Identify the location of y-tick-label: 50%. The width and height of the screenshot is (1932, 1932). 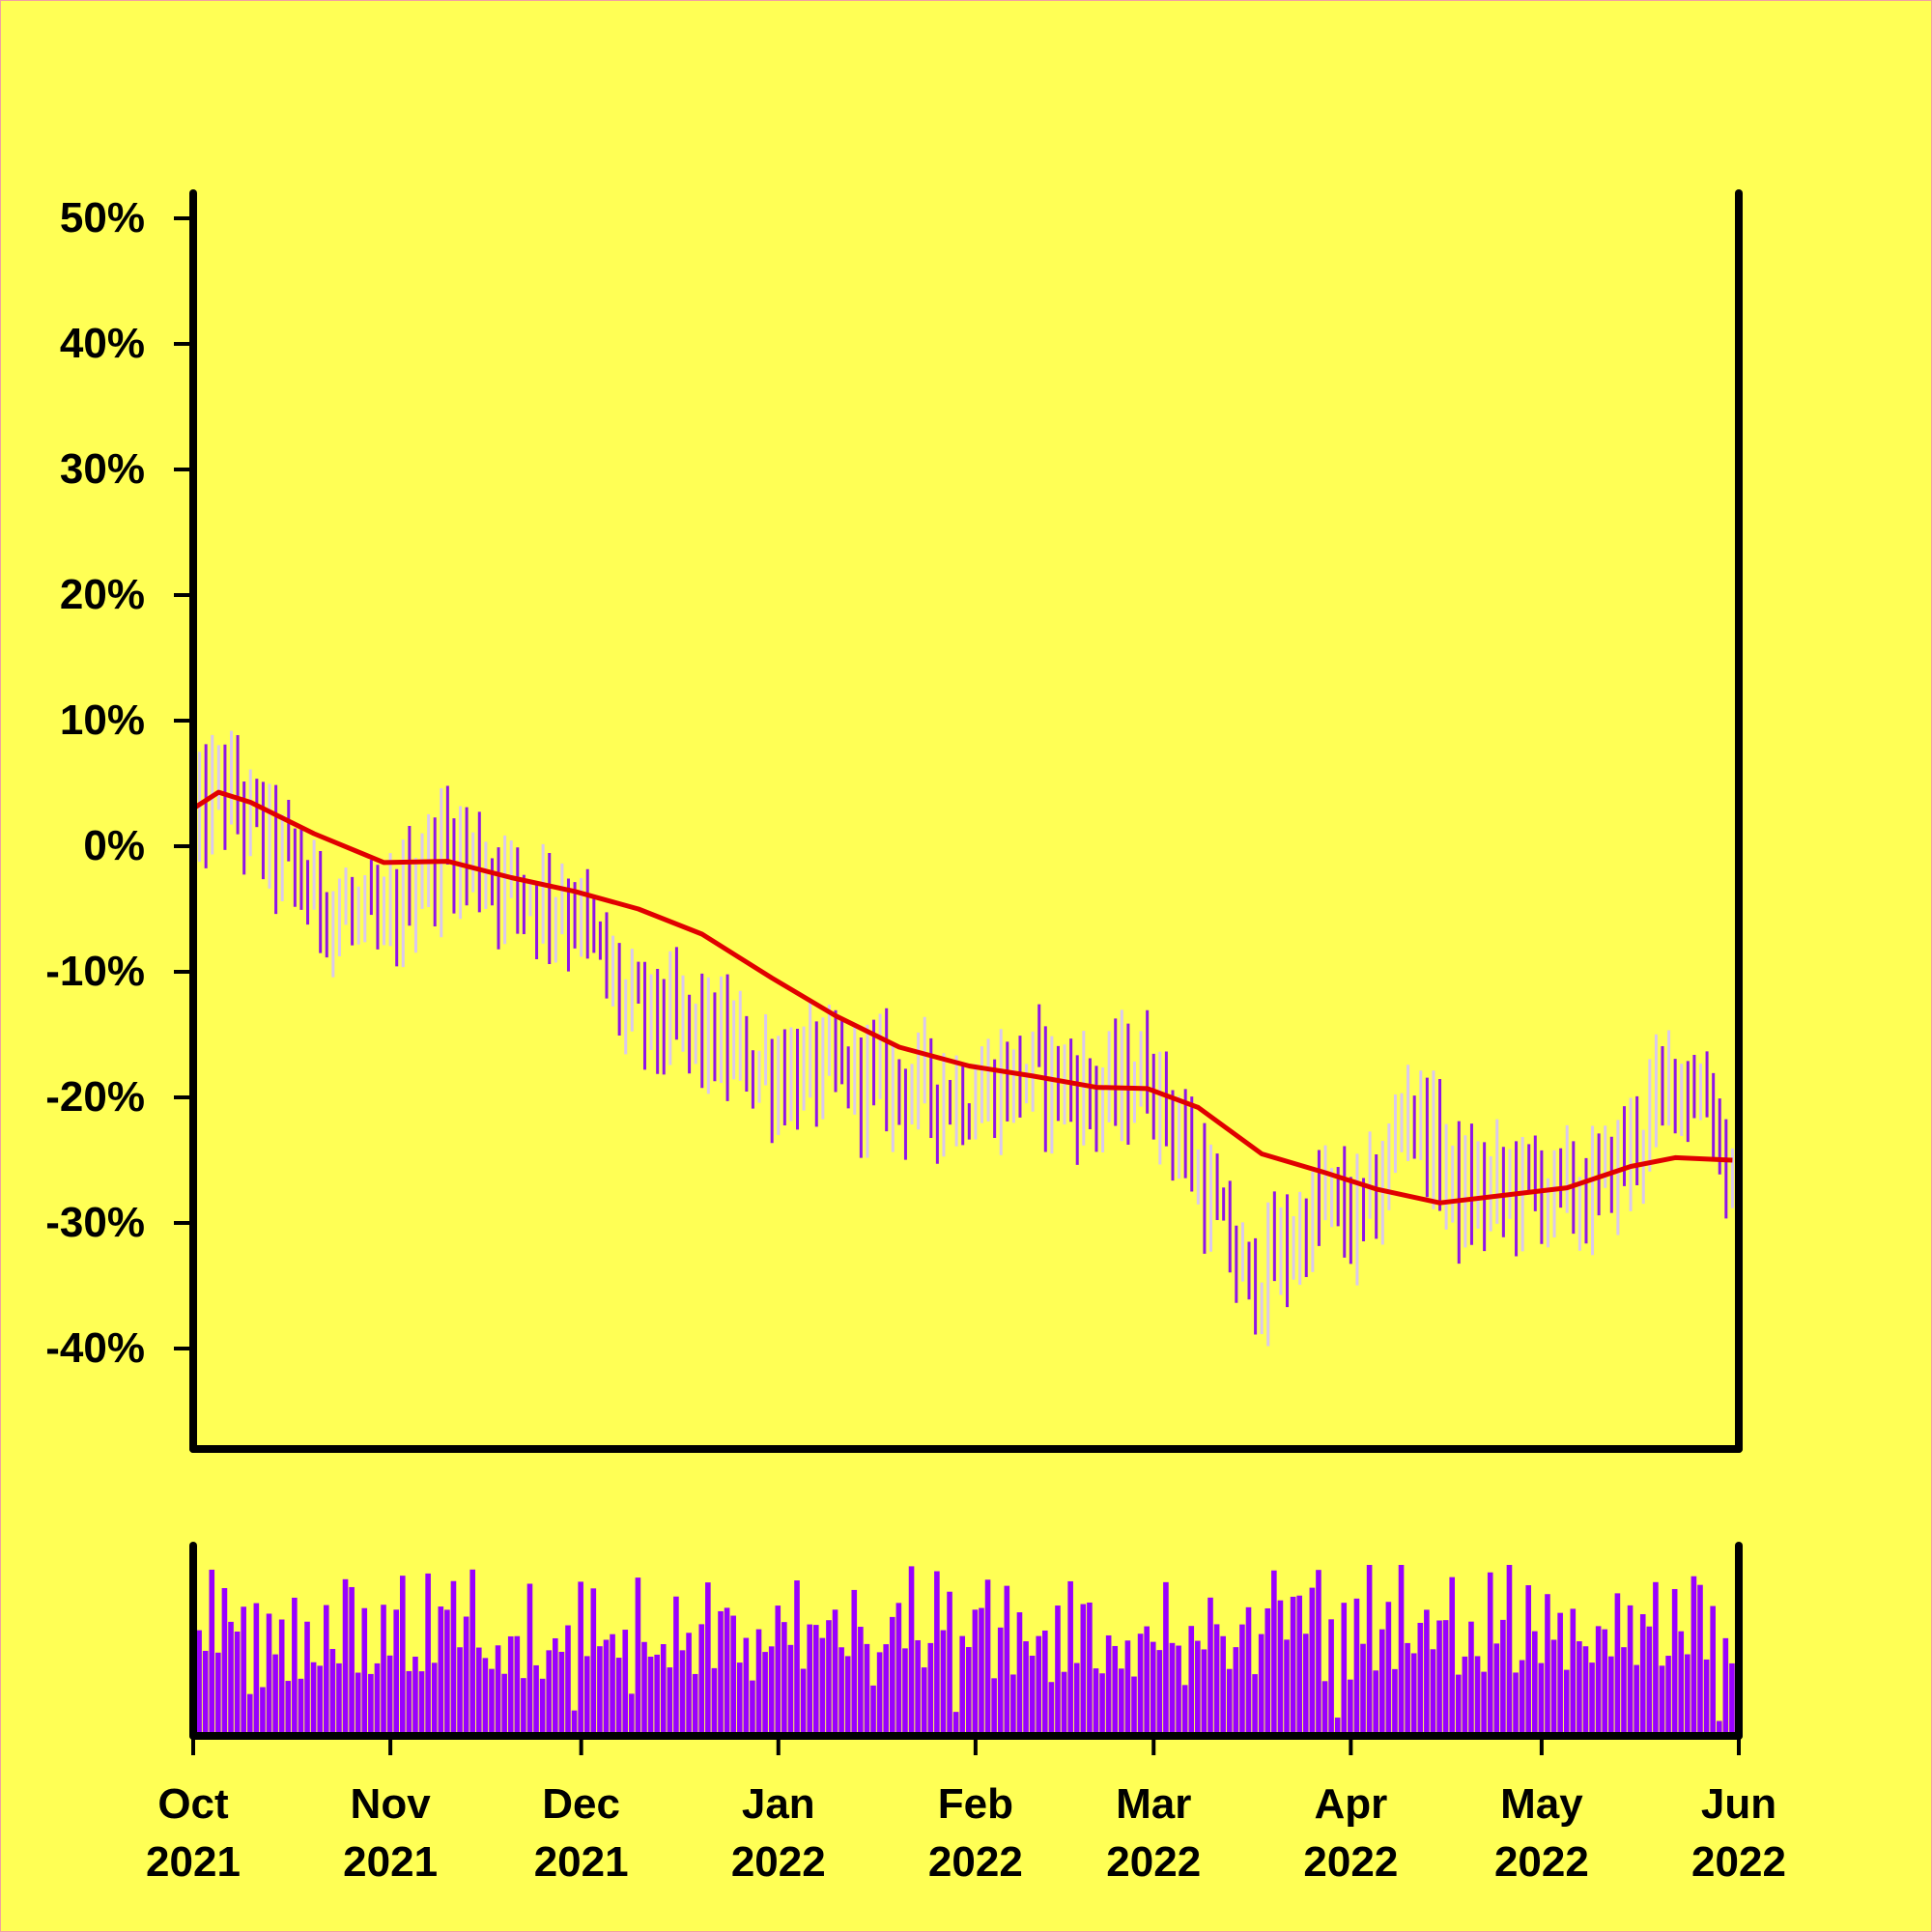
(102, 218).